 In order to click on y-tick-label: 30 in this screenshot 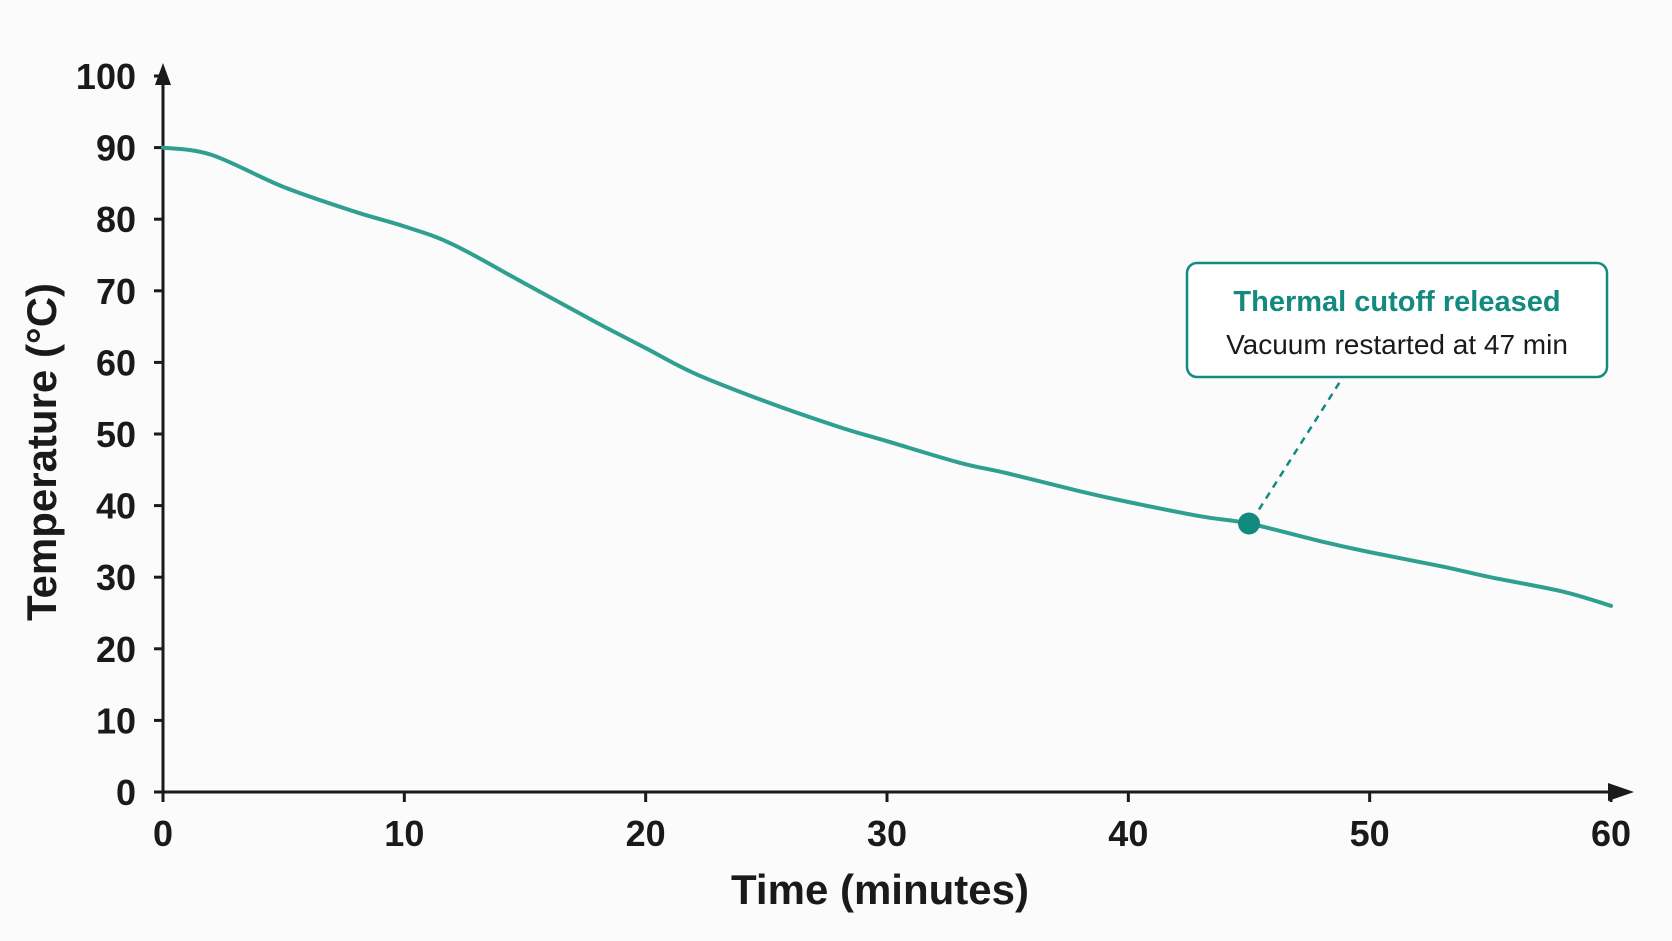, I will do `click(116, 577)`.